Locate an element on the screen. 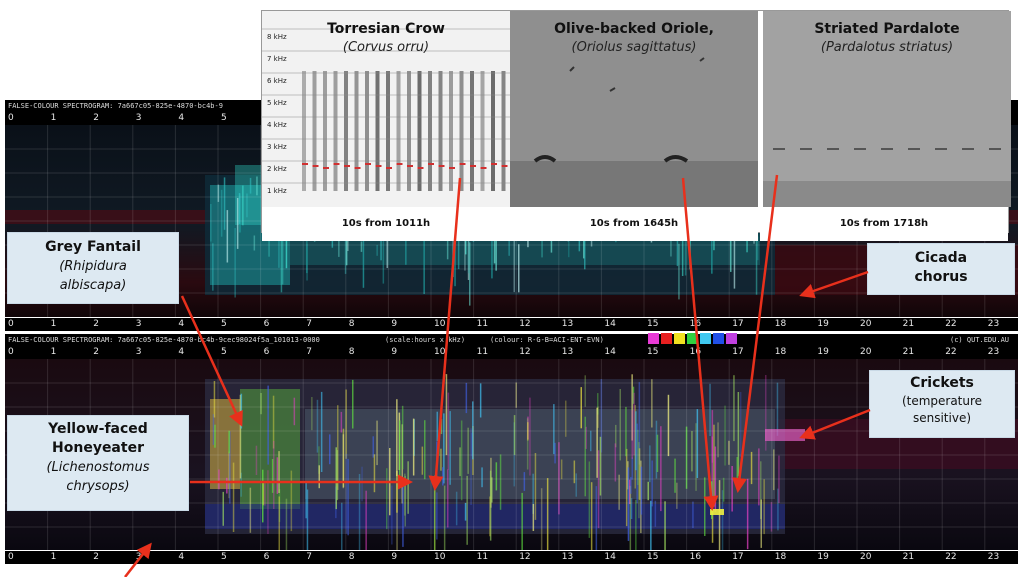 Image resolution: width=1024 pixels, height=577 pixels. hour-tick: 5 is located at coordinates (224, 324).